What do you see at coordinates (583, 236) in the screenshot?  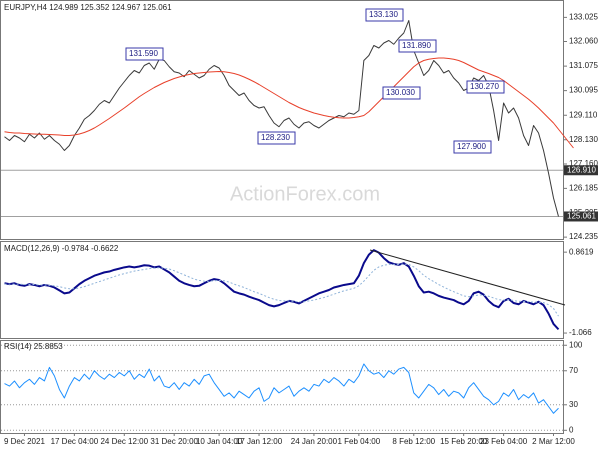 I see `y-tick-label: 124.235` at bounding box center [583, 236].